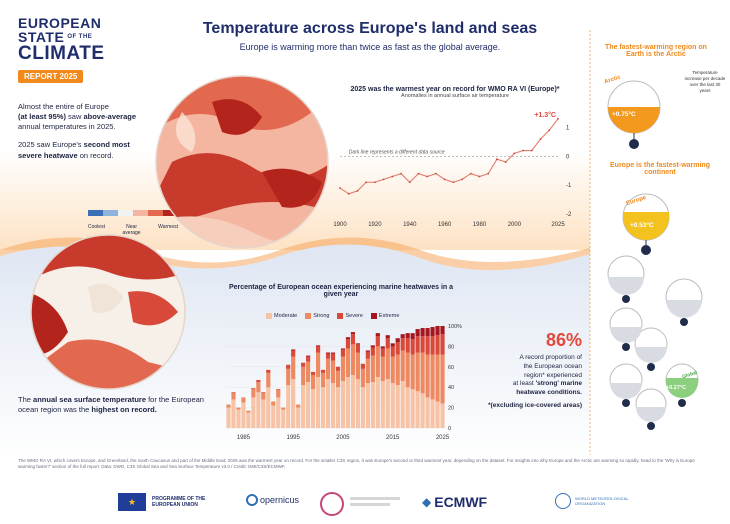 This screenshot has width=730, height=524. I want to click on land-text-1-bold2: above-average, so click(109, 117).